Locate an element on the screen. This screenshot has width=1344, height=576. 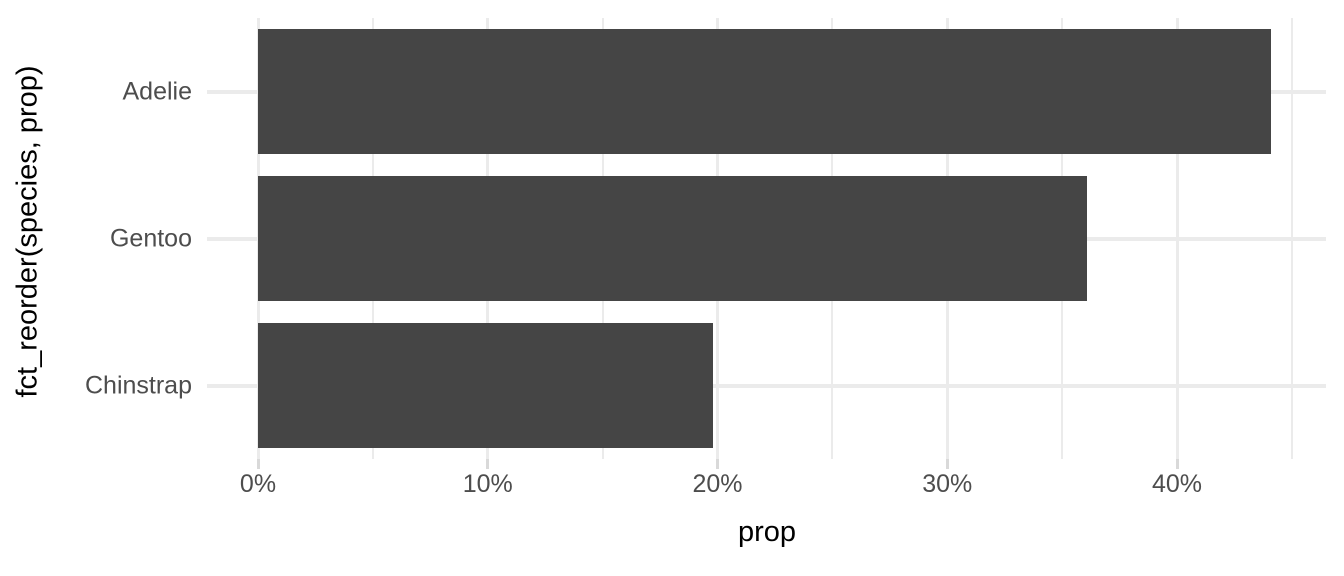
y-axis-title-text: fct_reorder(species, prop) is located at coordinates (27, 231).